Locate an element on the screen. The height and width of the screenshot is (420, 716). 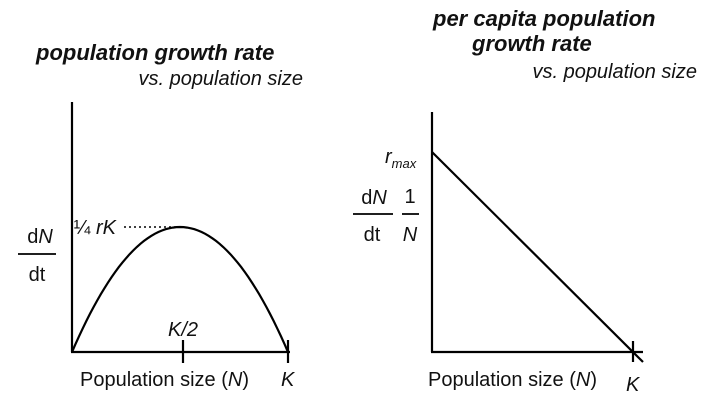
right-xlabel: Population size (N) is located at coordinates (512, 380).